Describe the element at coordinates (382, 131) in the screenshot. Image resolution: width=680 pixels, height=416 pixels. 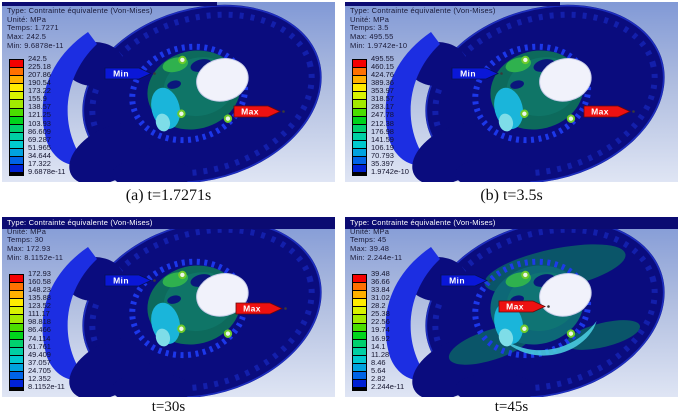
I see `legend-value: 176.98` at that location.